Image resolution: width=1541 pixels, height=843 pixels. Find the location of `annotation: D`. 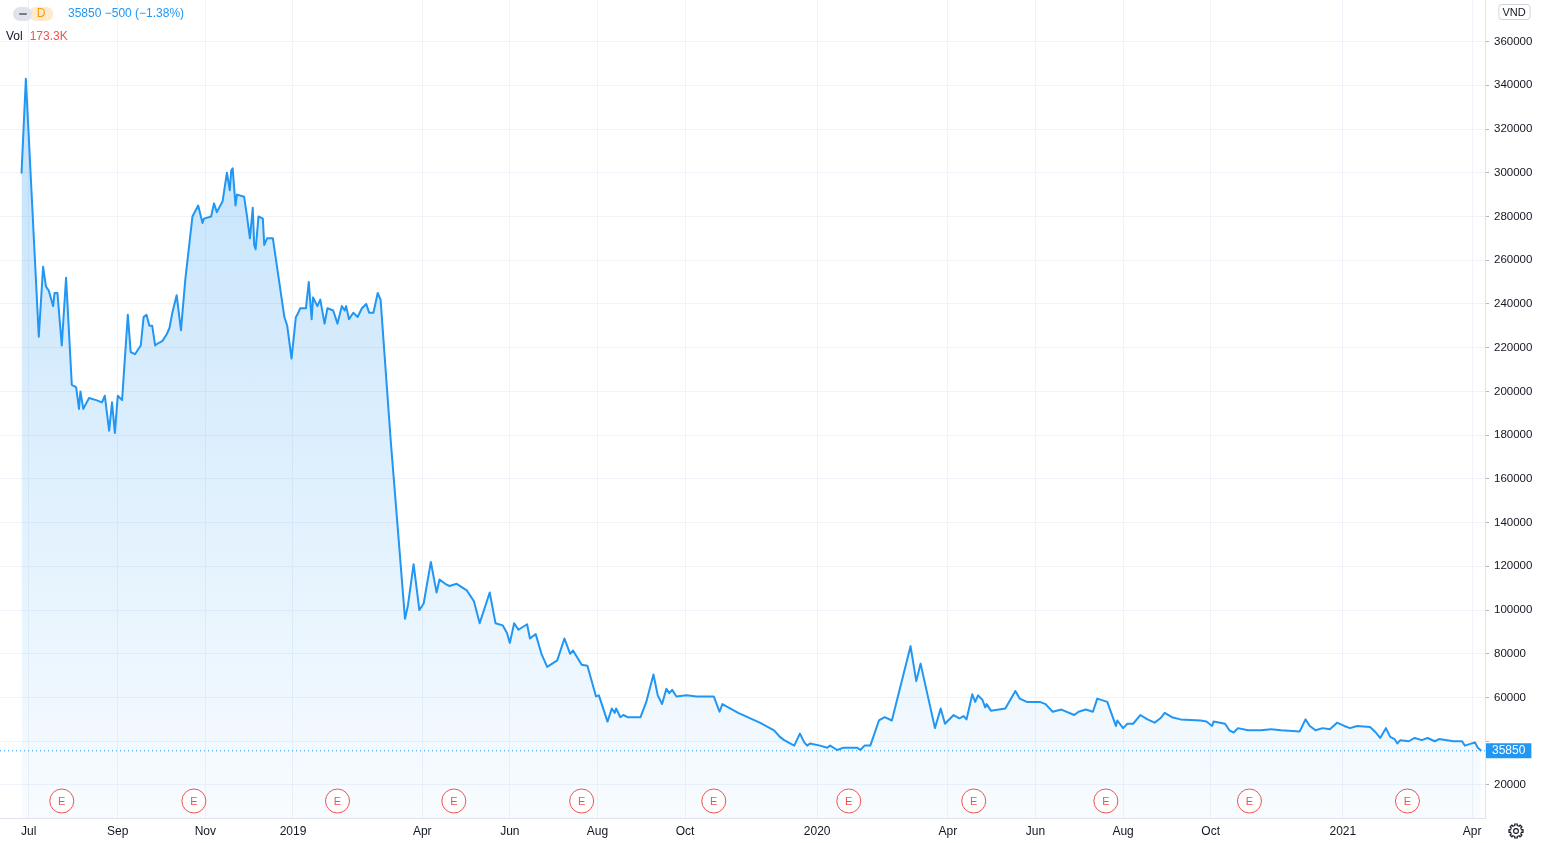

annotation: D is located at coordinates (41, 13).